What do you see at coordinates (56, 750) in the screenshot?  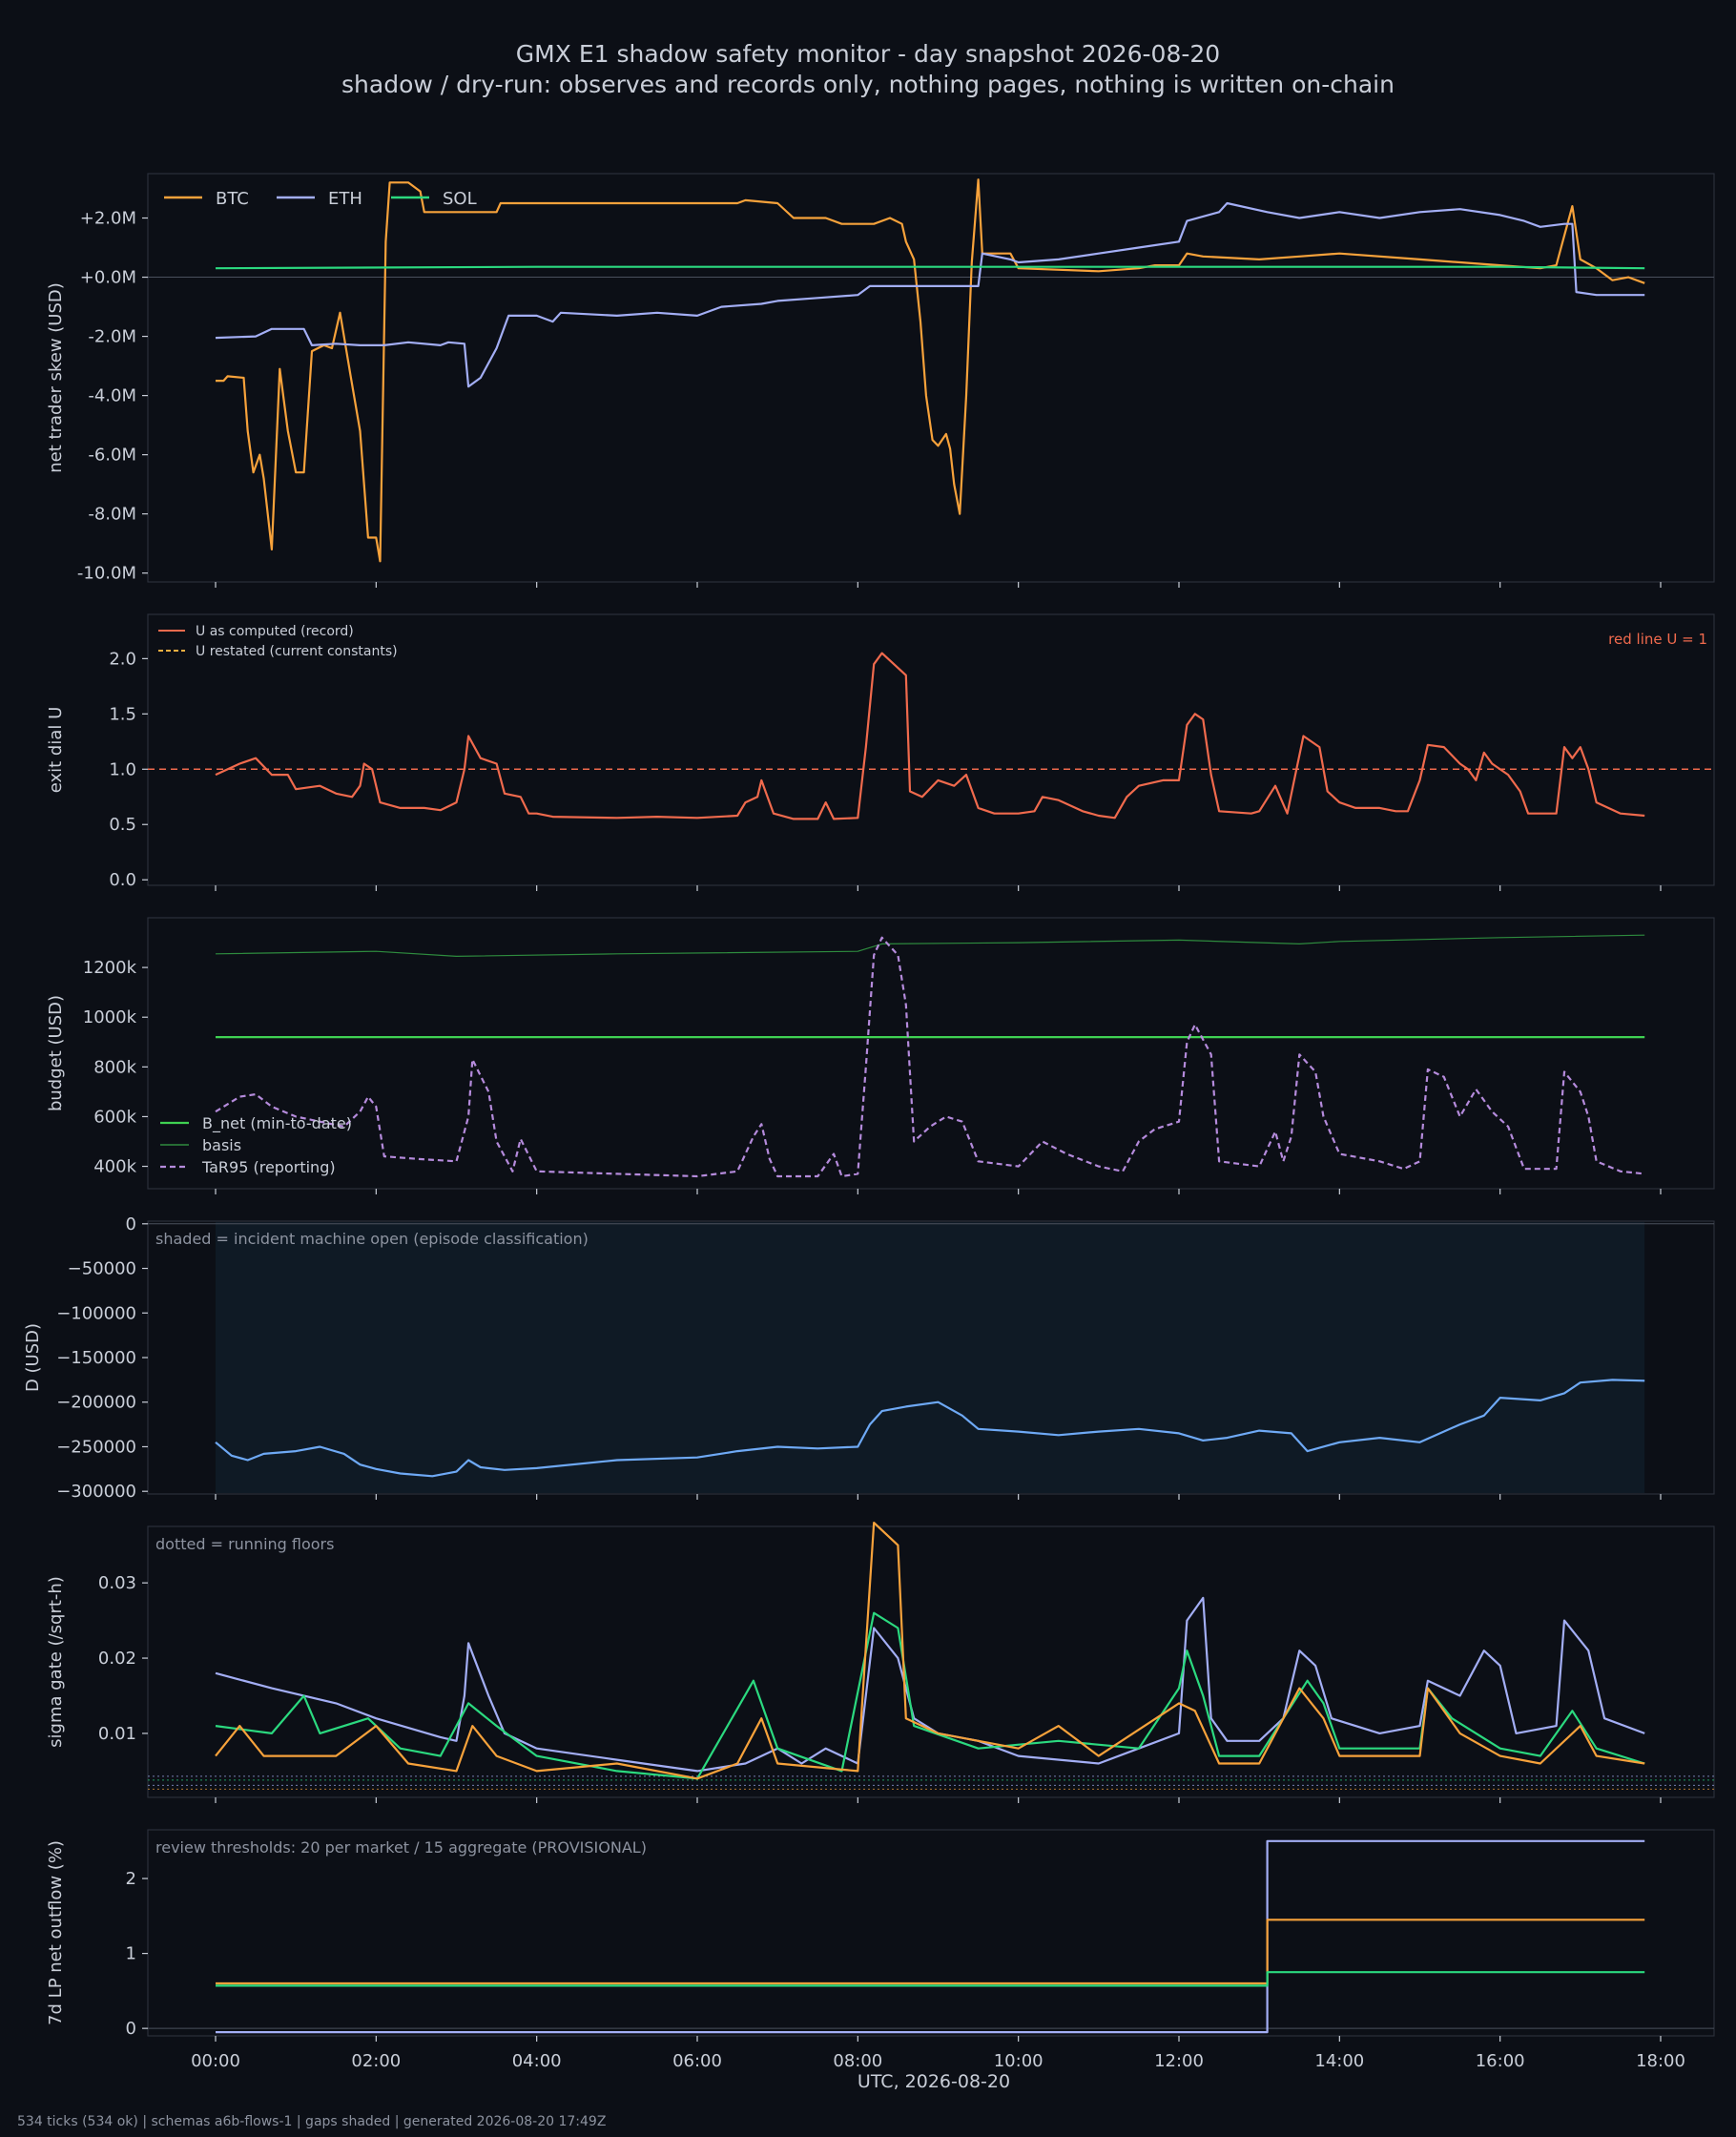 I see `y-axis-label: exit dial U` at bounding box center [56, 750].